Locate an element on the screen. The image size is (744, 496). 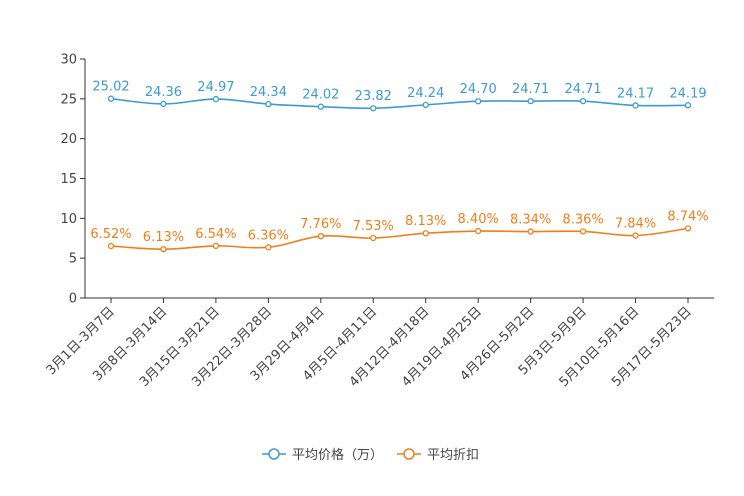
data-label: 6.52% is located at coordinates (110, 234).